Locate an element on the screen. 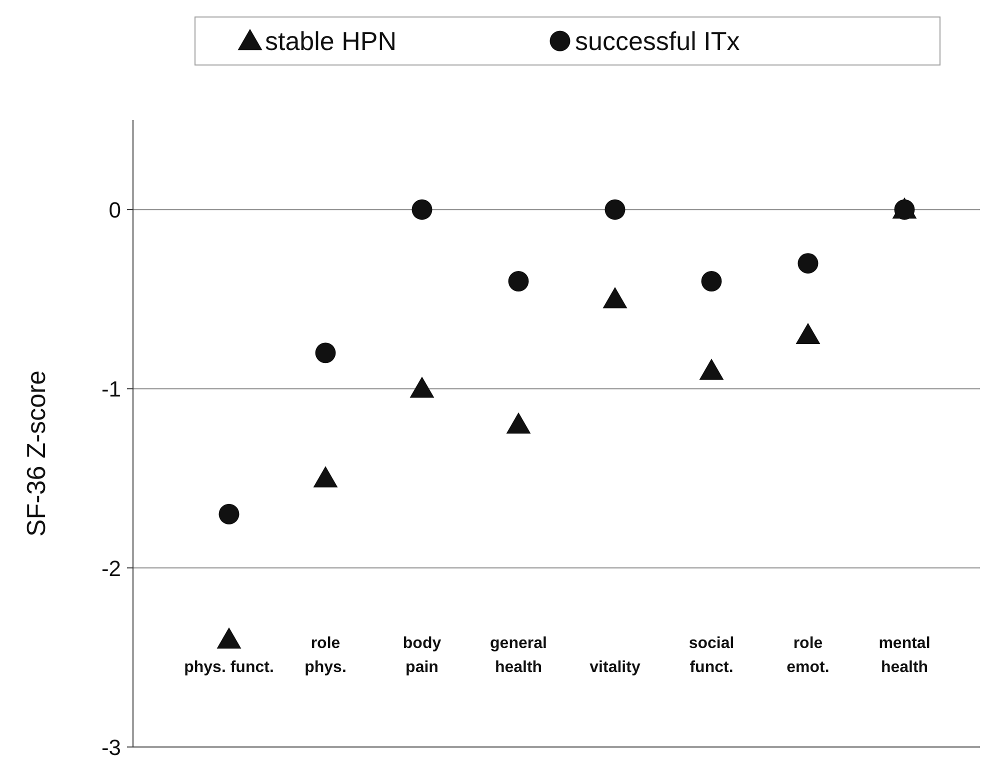 The image size is (982, 760). legend-label: stable HPN is located at coordinates (330, 41).